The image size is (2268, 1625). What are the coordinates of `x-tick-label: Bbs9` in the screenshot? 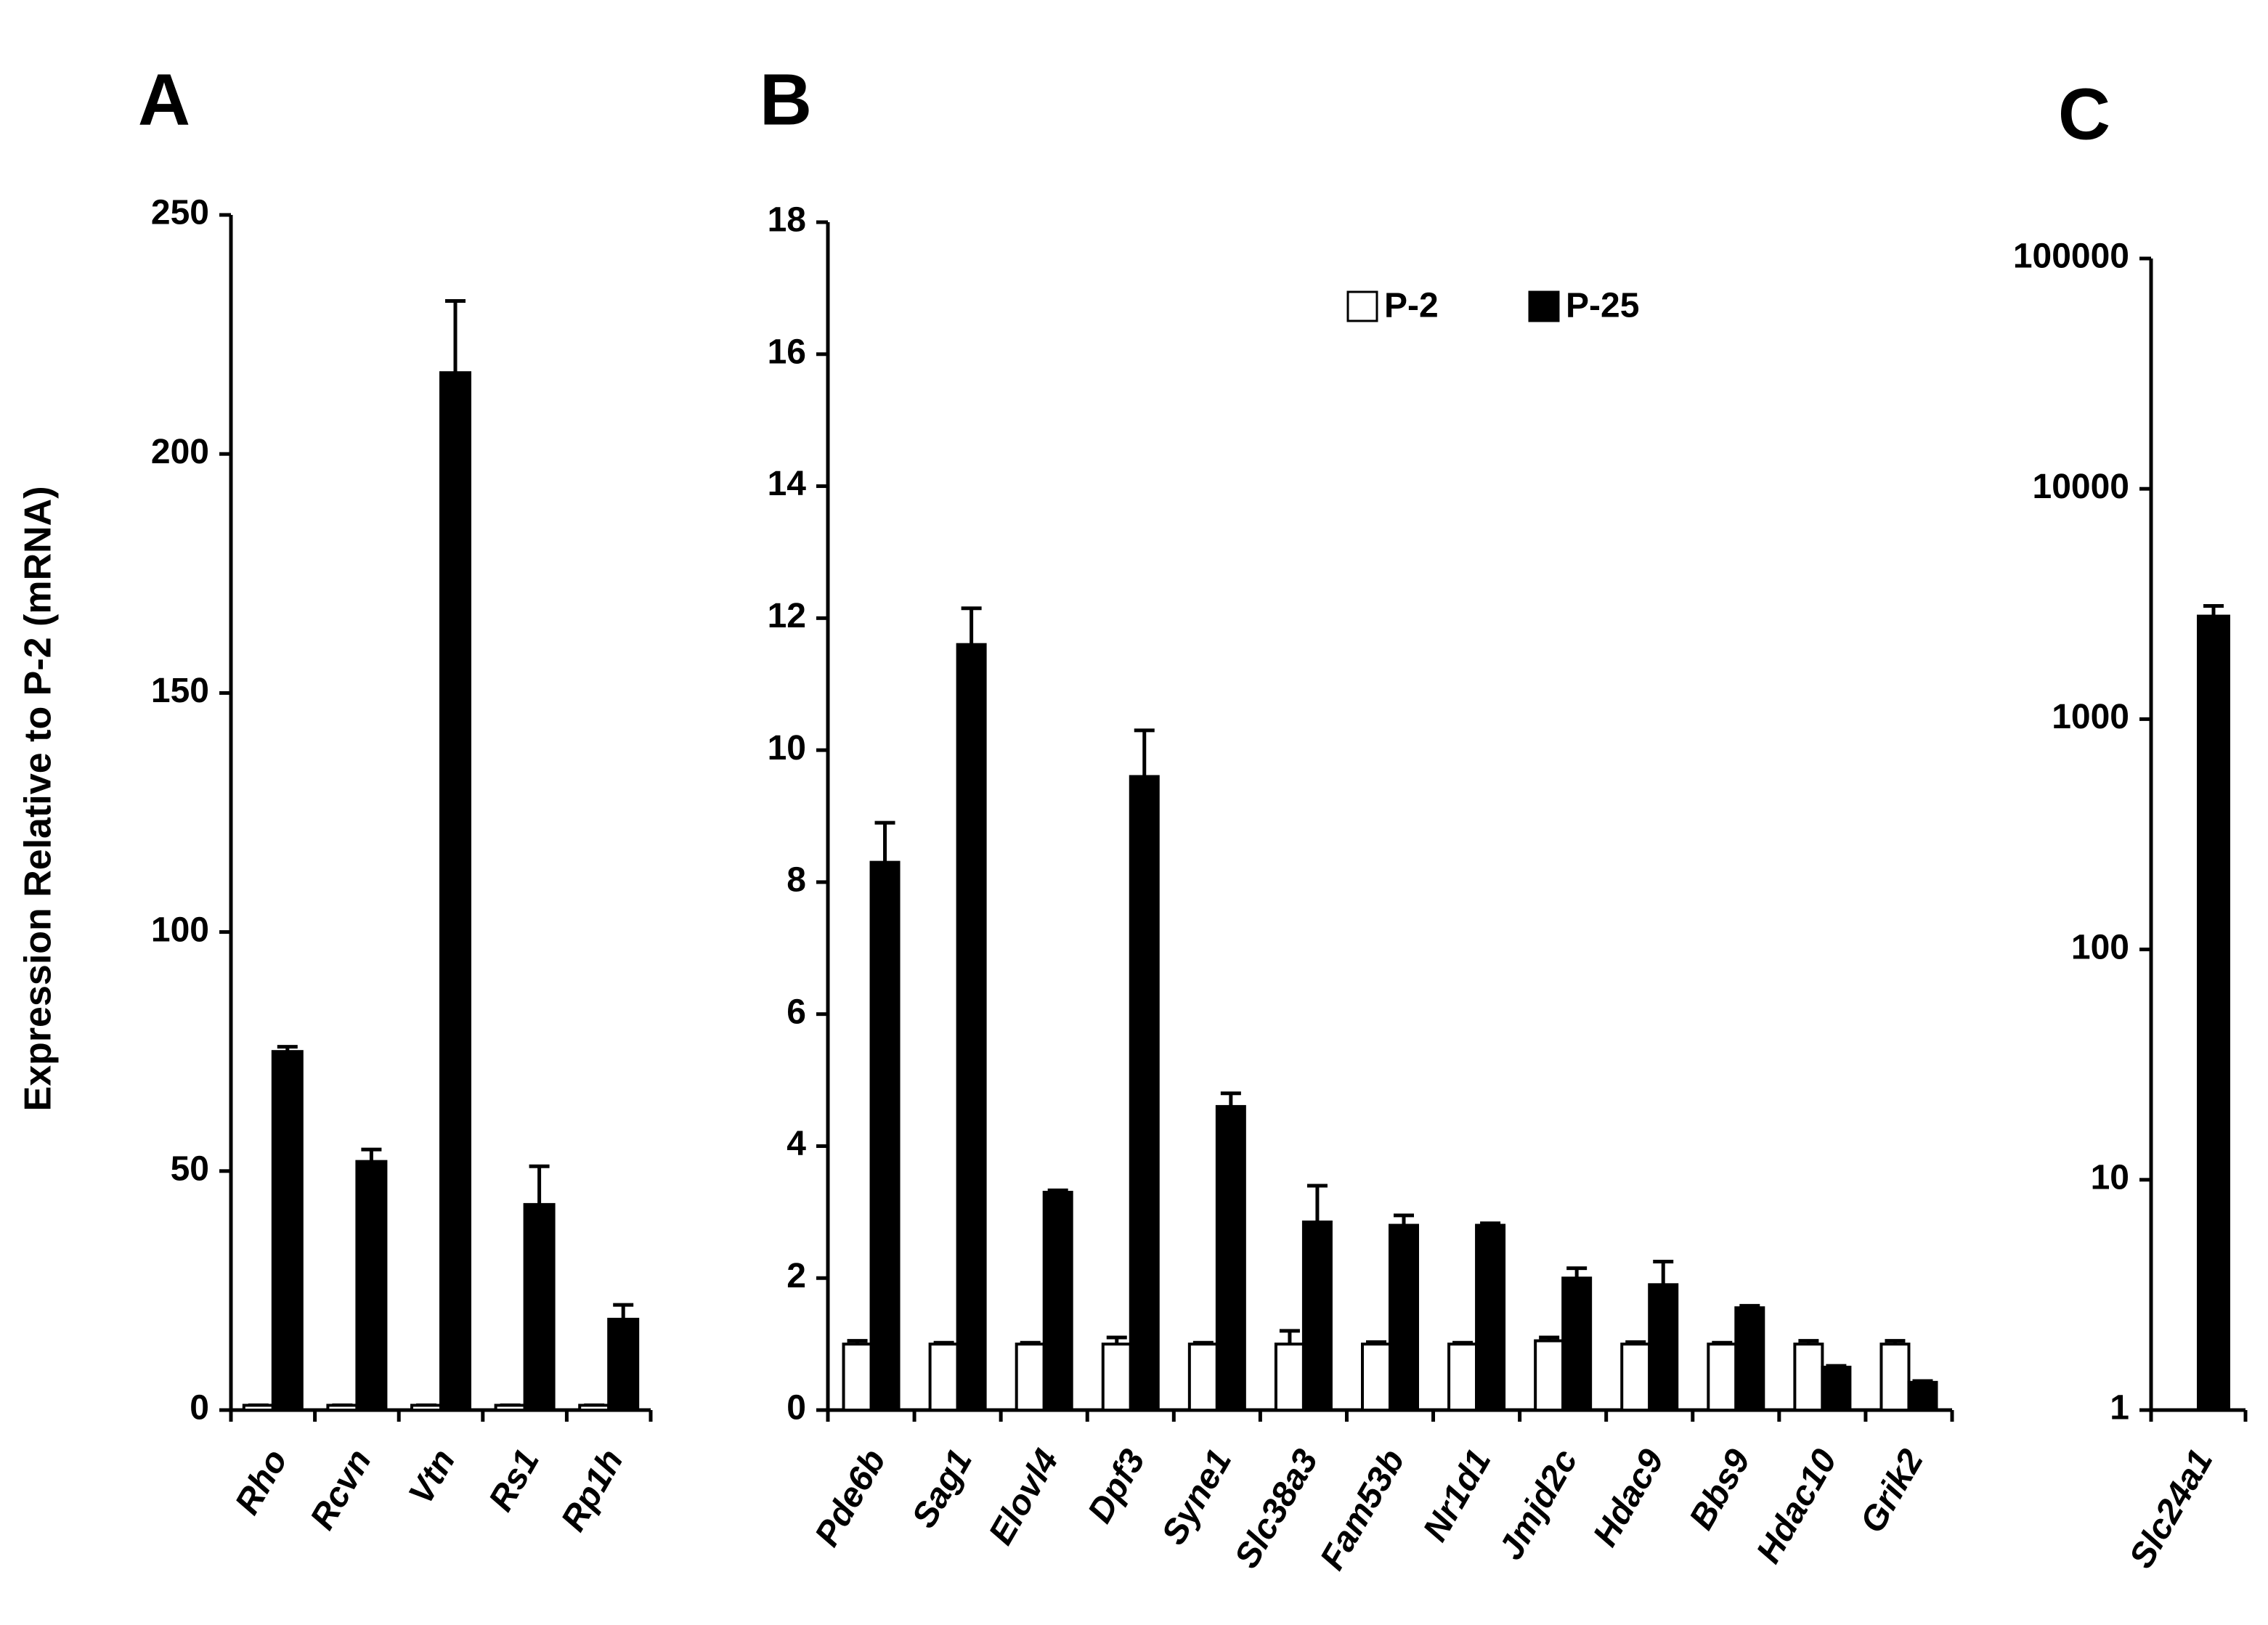 It's located at (1720, 1489).